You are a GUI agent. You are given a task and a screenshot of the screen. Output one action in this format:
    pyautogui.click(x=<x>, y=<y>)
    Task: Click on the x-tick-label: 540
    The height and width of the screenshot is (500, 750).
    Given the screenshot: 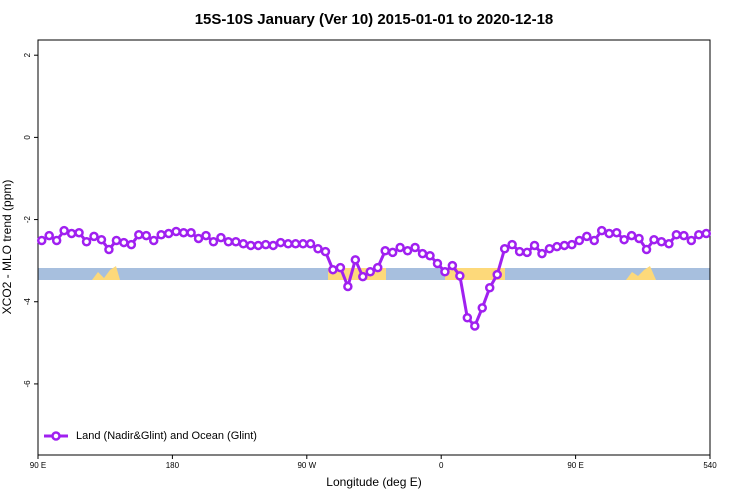 What is the action you would take?
    pyautogui.click(x=710, y=465)
    